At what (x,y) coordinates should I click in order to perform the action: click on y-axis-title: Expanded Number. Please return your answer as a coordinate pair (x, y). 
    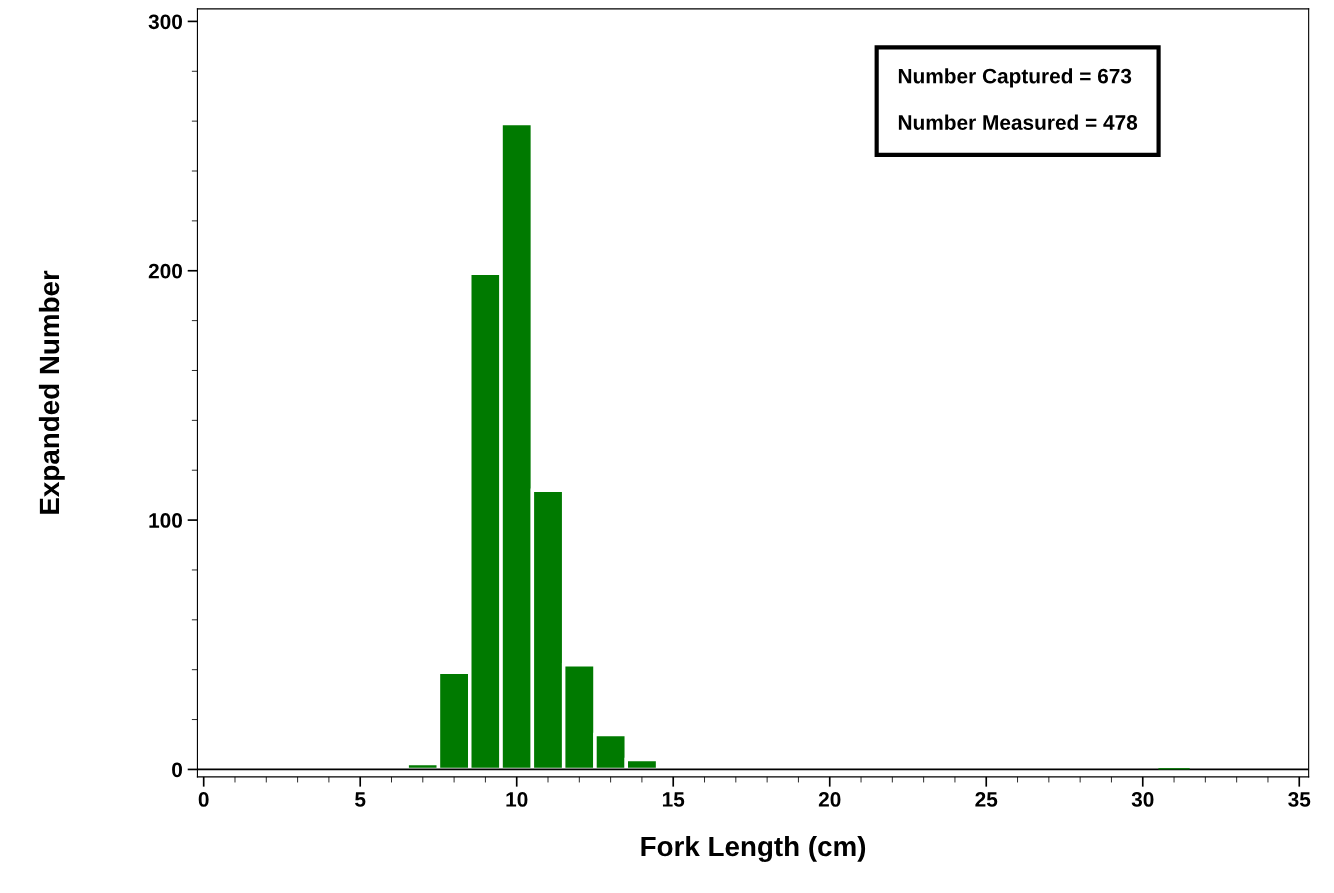
    Looking at the image, I should click on (51, 392).